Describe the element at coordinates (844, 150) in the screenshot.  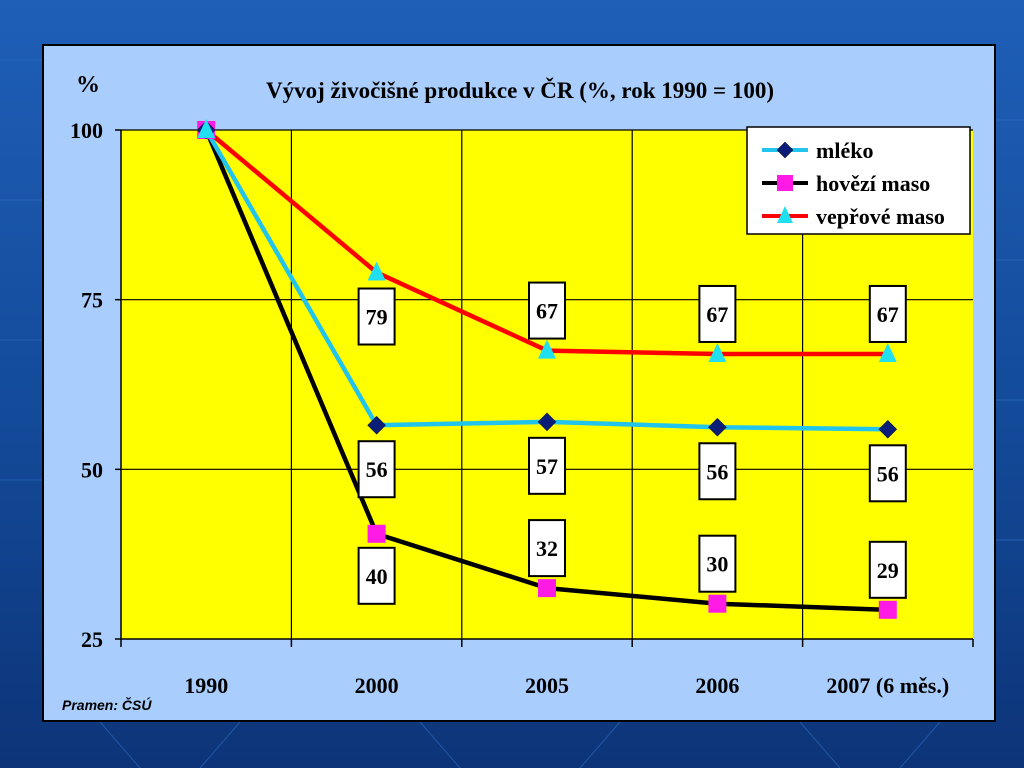
I see `legend-label: mléko` at that location.